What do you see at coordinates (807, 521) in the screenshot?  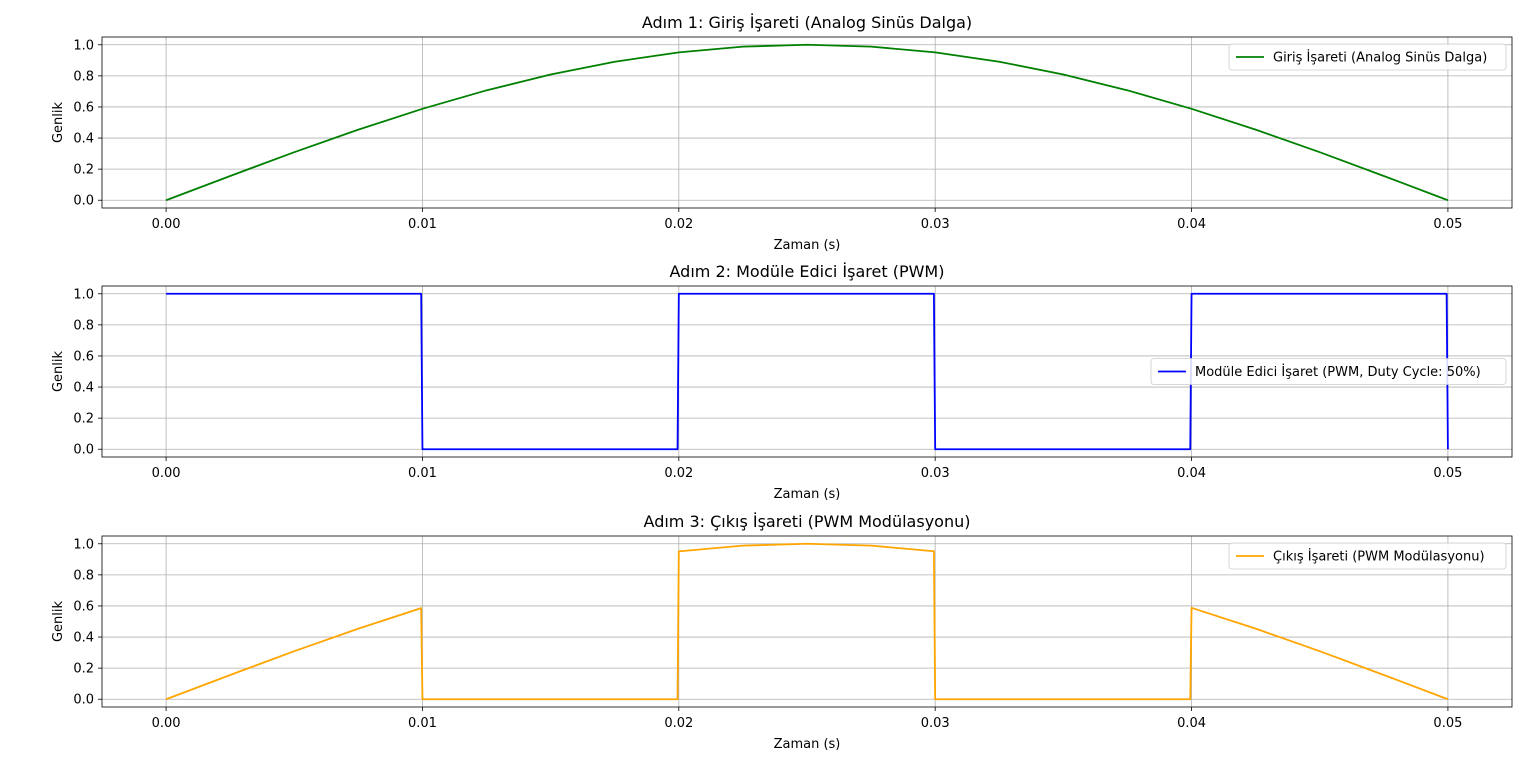 I see `chart-title: Adım 3: Çıkış İşareti (PWM Modülasyonu)` at bounding box center [807, 521].